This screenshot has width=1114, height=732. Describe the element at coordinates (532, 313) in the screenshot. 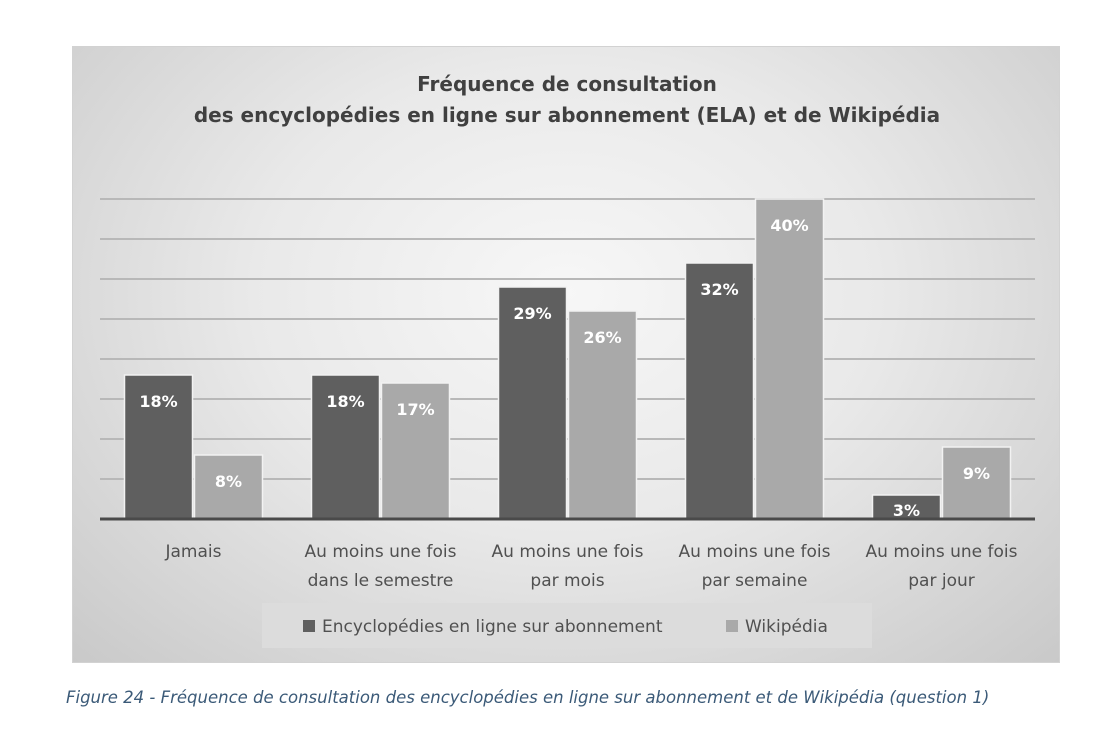

I see `data-label: 29%` at that location.